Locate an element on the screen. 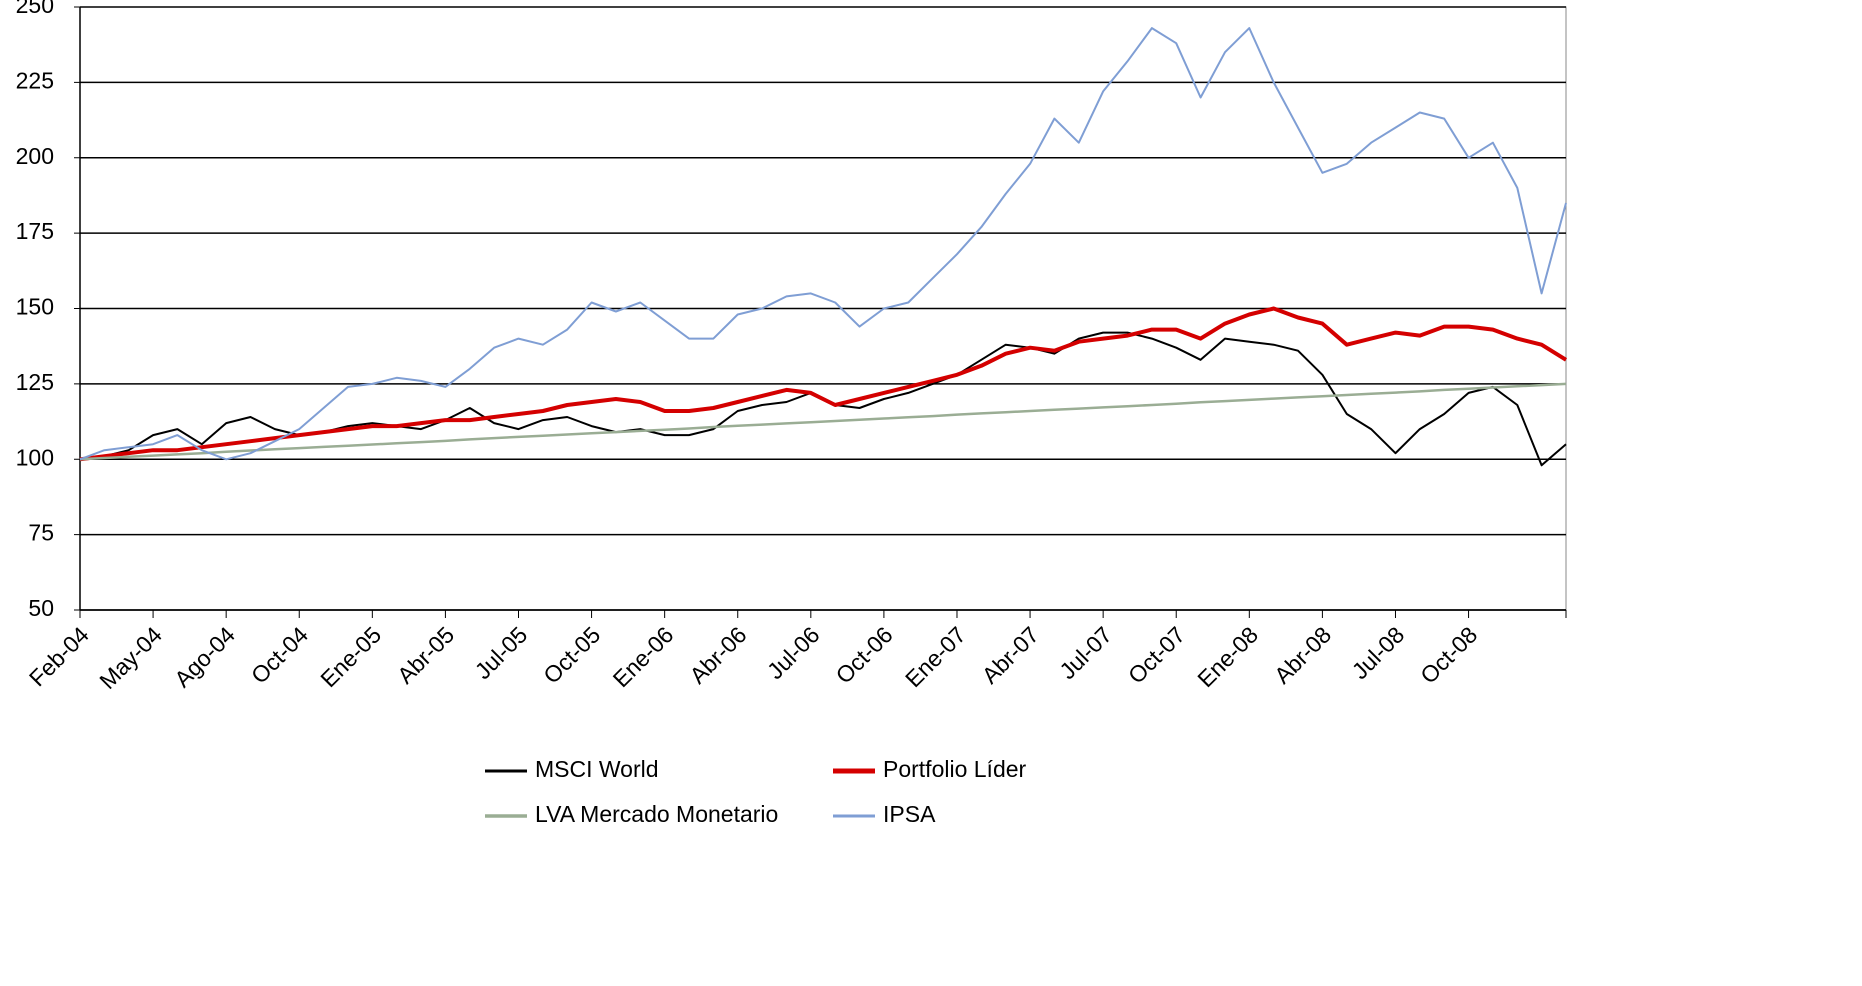 The height and width of the screenshot is (986, 1862). x-tick-label: Oct-04 is located at coordinates (279, 654).